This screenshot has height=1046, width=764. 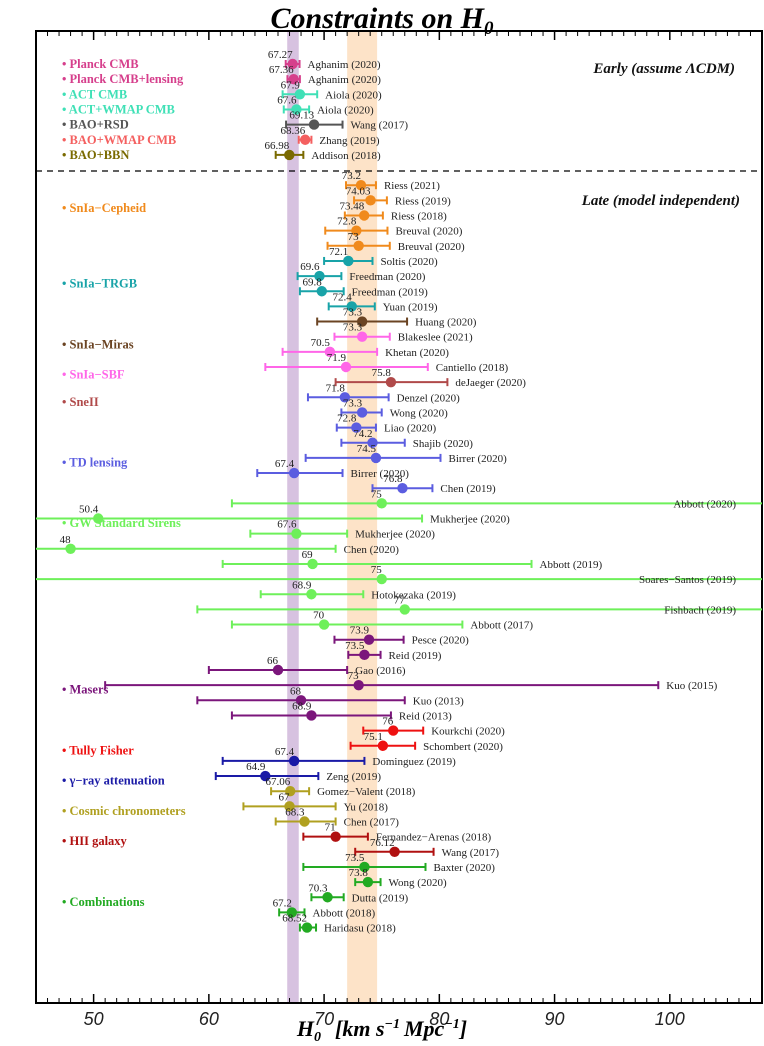 What do you see at coordinates (346, 156) in the screenshot?
I see `reference-label-6: Addison (2018)` at bounding box center [346, 156].